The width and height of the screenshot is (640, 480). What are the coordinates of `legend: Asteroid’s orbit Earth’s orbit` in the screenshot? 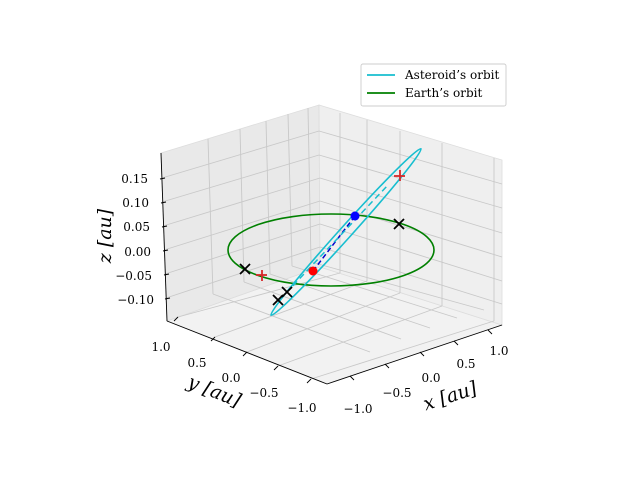 It's located at (433, 85).